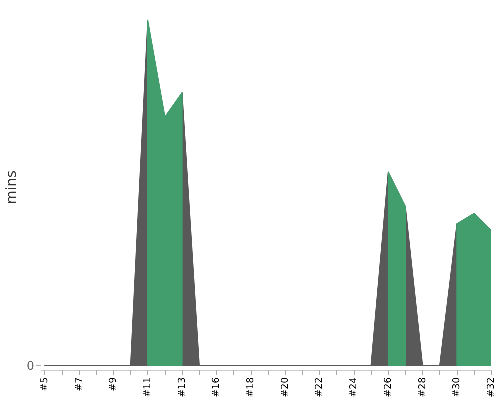 The image size is (500, 400). What do you see at coordinates (354, 387) in the screenshot?
I see `x-tick-label: #24` at bounding box center [354, 387].